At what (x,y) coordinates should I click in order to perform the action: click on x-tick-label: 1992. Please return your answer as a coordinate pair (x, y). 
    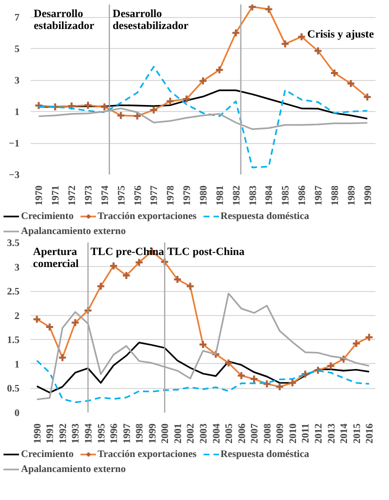
    Looking at the image, I should click on (63, 434).